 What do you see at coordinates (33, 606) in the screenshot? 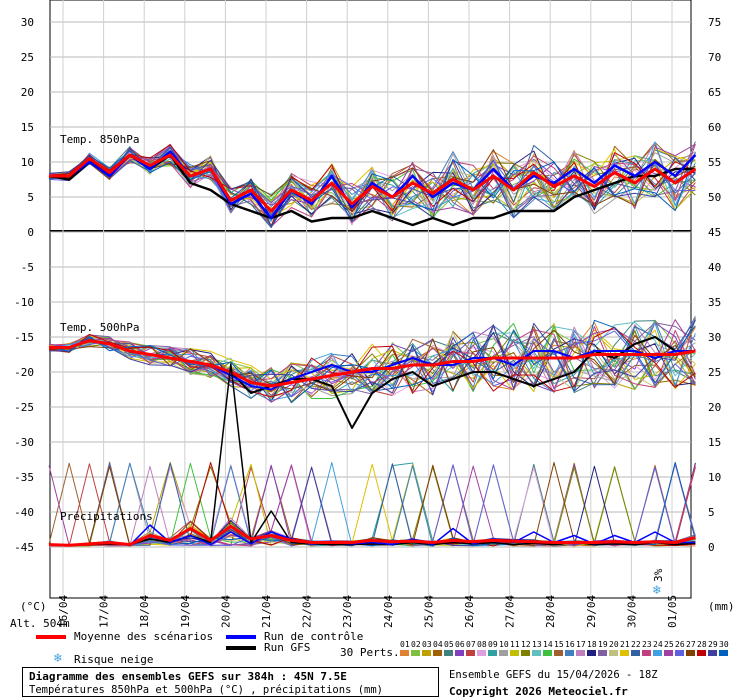
I see `left-axis-unit: (°C)` at bounding box center [33, 606].